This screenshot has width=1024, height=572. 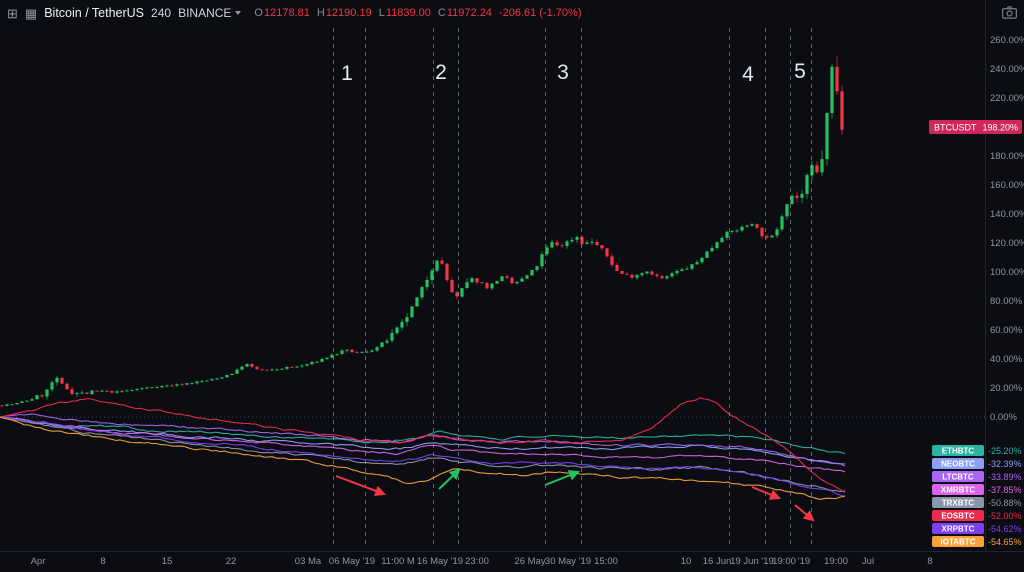 What do you see at coordinates (1005, 503) in the screenshot?
I see `legend-value: -50.88%` at bounding box center [1005, 503].